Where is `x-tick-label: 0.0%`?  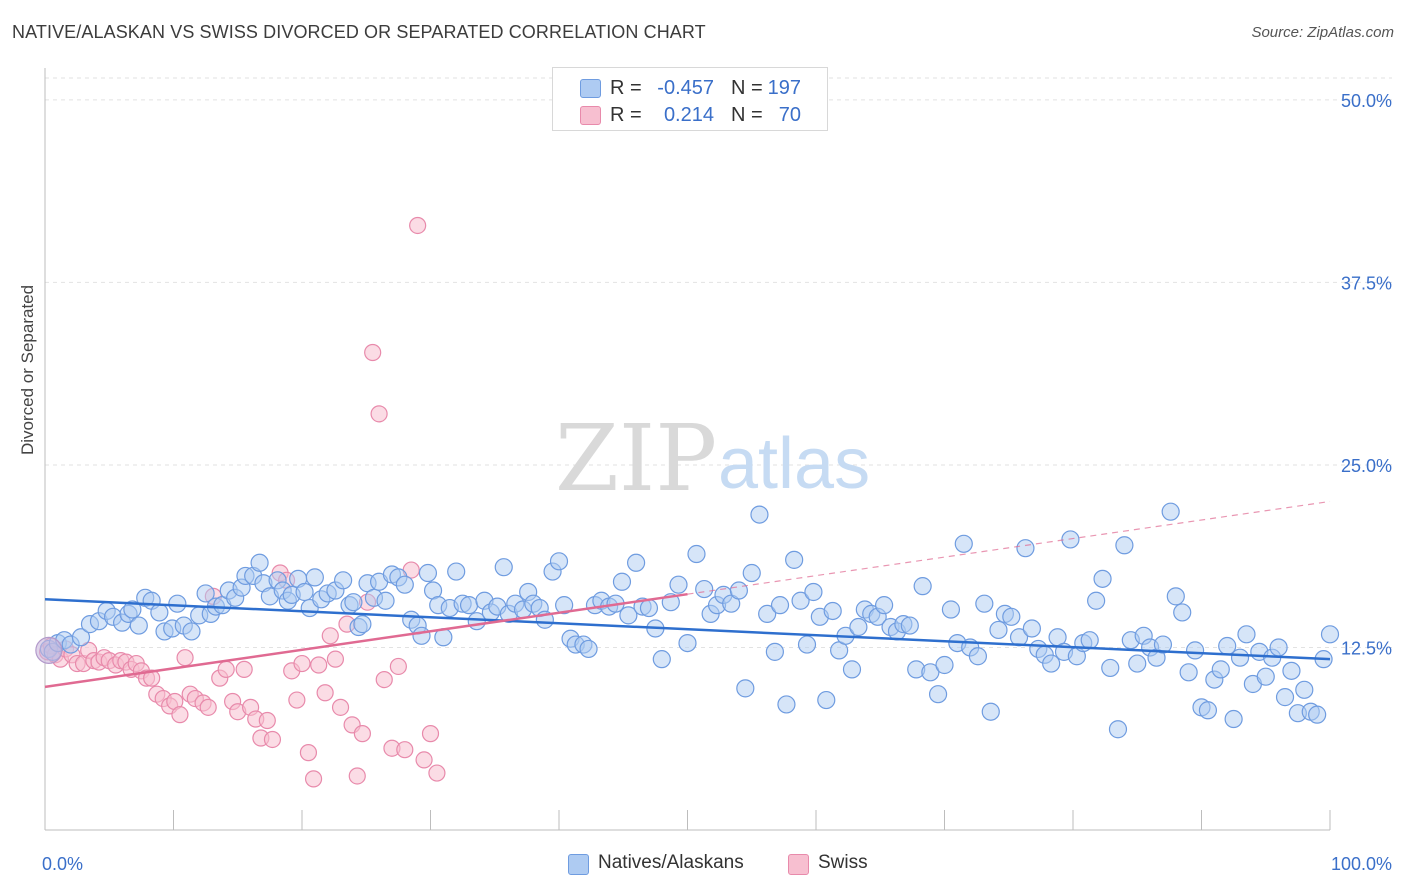 x-tick-label: 0.0% is located at coordinates (62, 864).